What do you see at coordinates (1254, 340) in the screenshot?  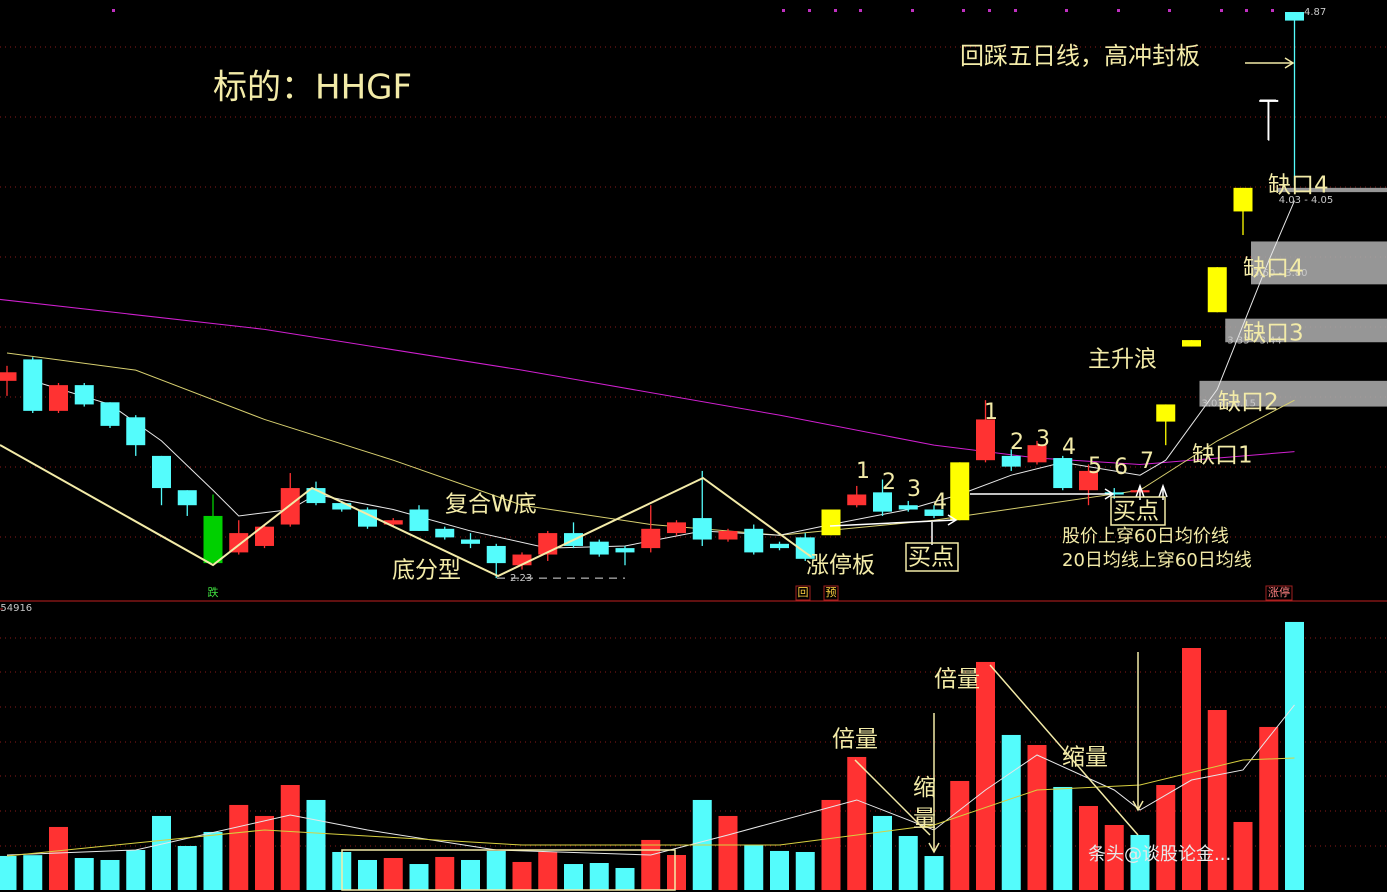 I see `gap-range-label: 3.33 - 3.44` at bounding box center [1254, 340].